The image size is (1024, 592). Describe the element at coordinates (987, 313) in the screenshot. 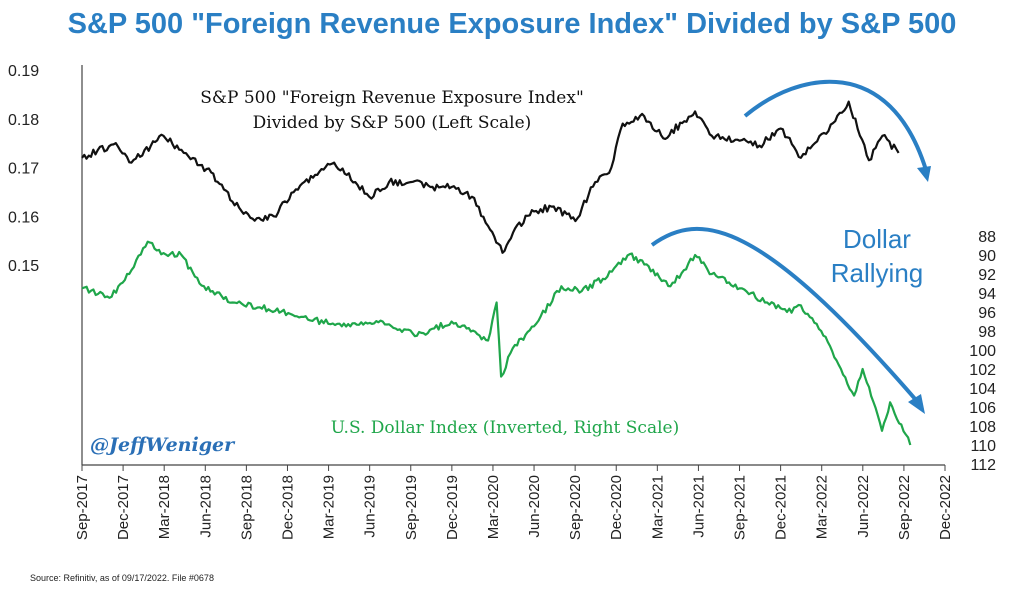

I see `right-tick-label: 96` at that location.